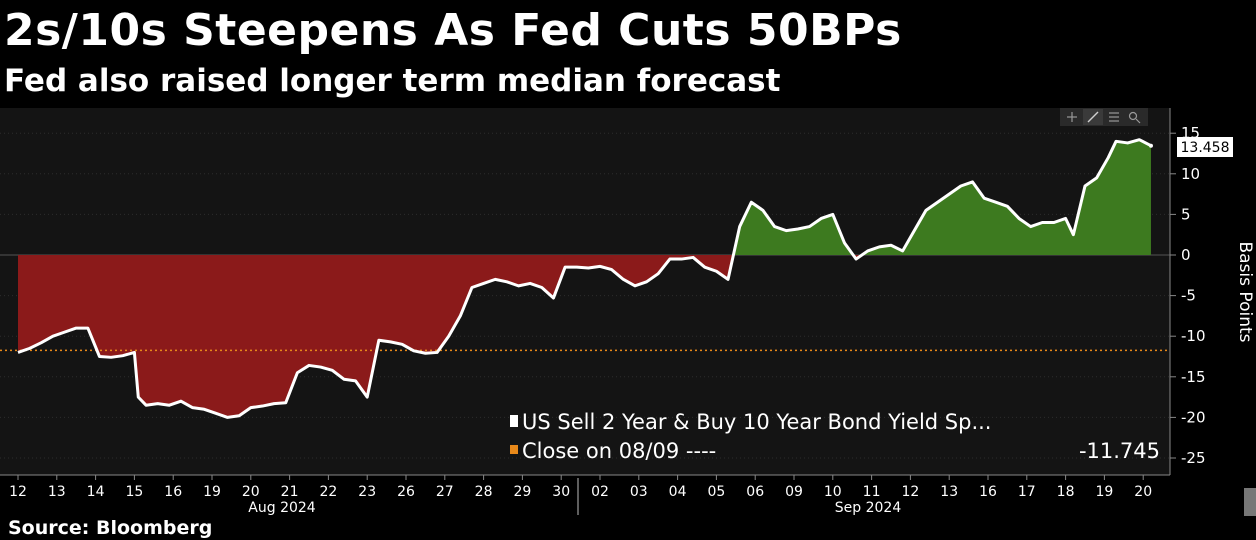  What do you see at coordinates (1188, 296) in the screenshot?
I see `y-tick-label: -5` at bounding box center [1188, 296].